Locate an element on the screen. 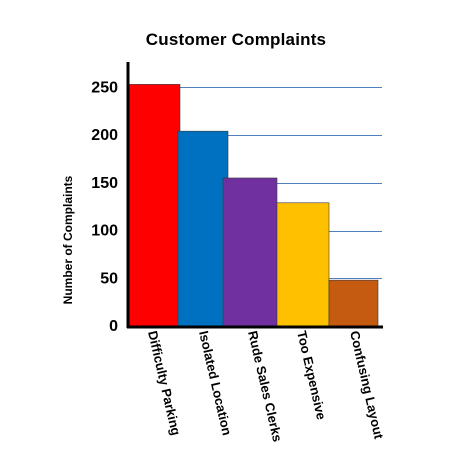 The width and height of the screenshot is (472, 465). bar-isolated-location is located at coordinates (203, 228).